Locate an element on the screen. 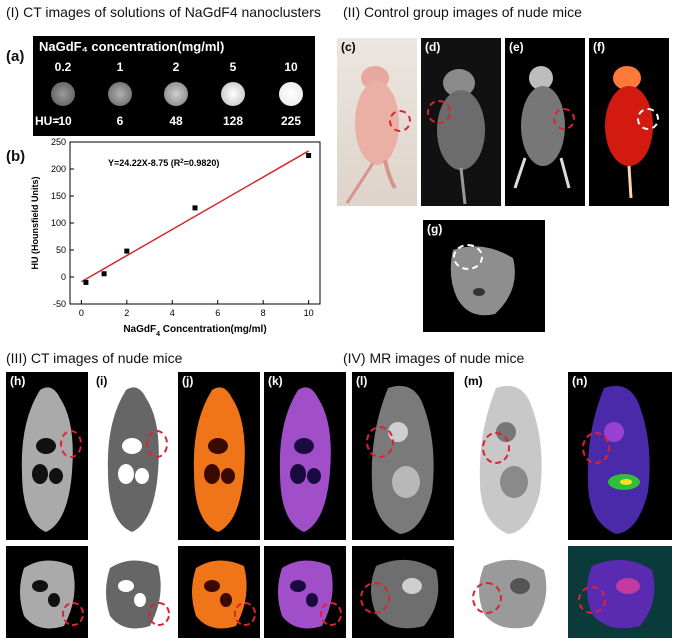  panel-label-m: (m) is located at coordinates (473, 381).